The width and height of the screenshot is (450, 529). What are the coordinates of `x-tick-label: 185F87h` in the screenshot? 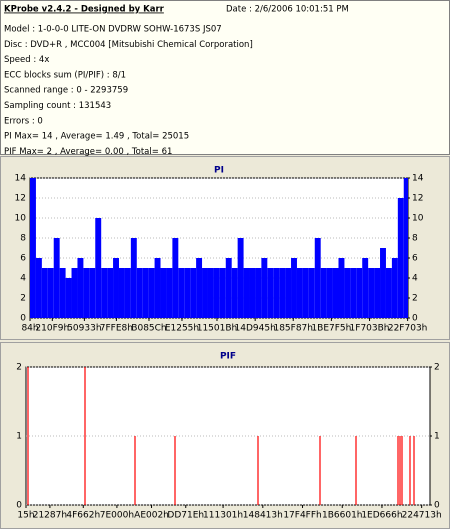 It's located at (293, 329).